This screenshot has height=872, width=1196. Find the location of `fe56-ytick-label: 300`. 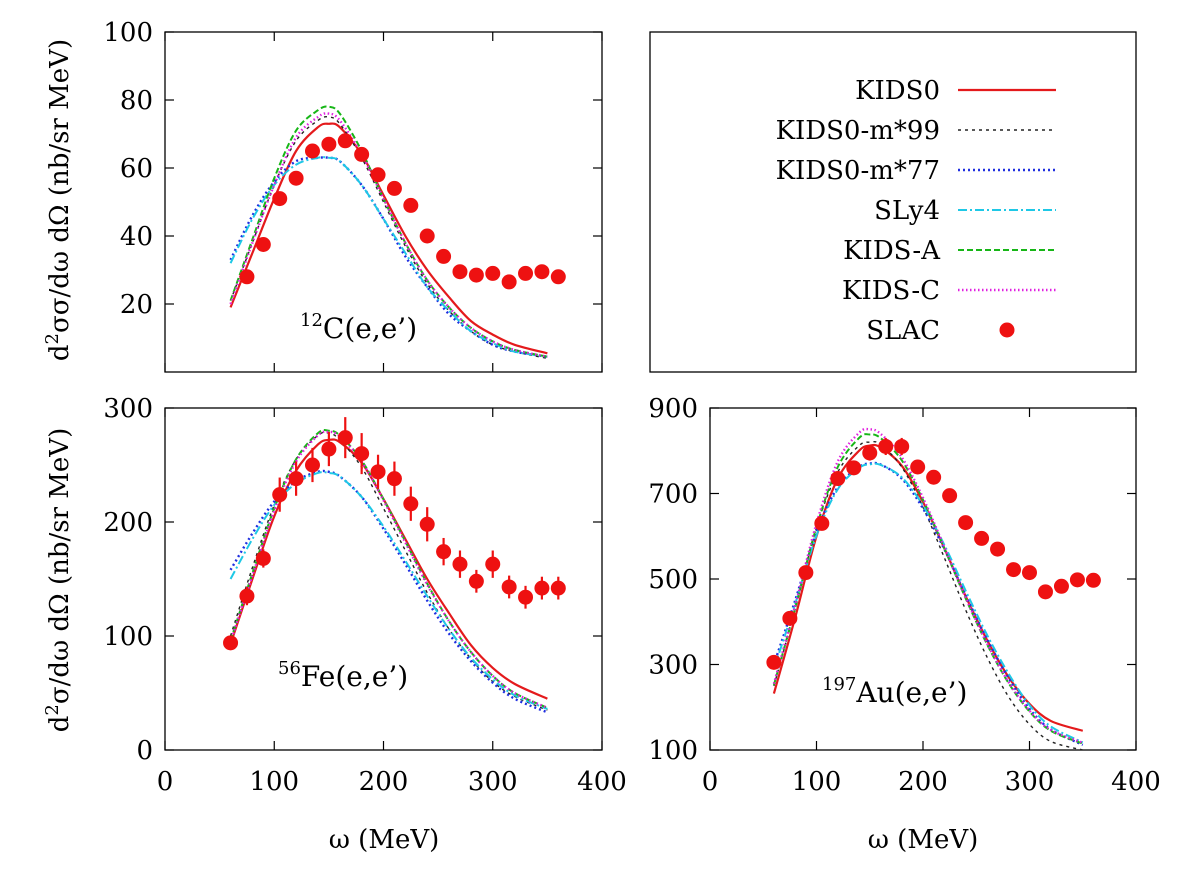

fe56-ytick-label: 300 is located at coordinates (128, 409).